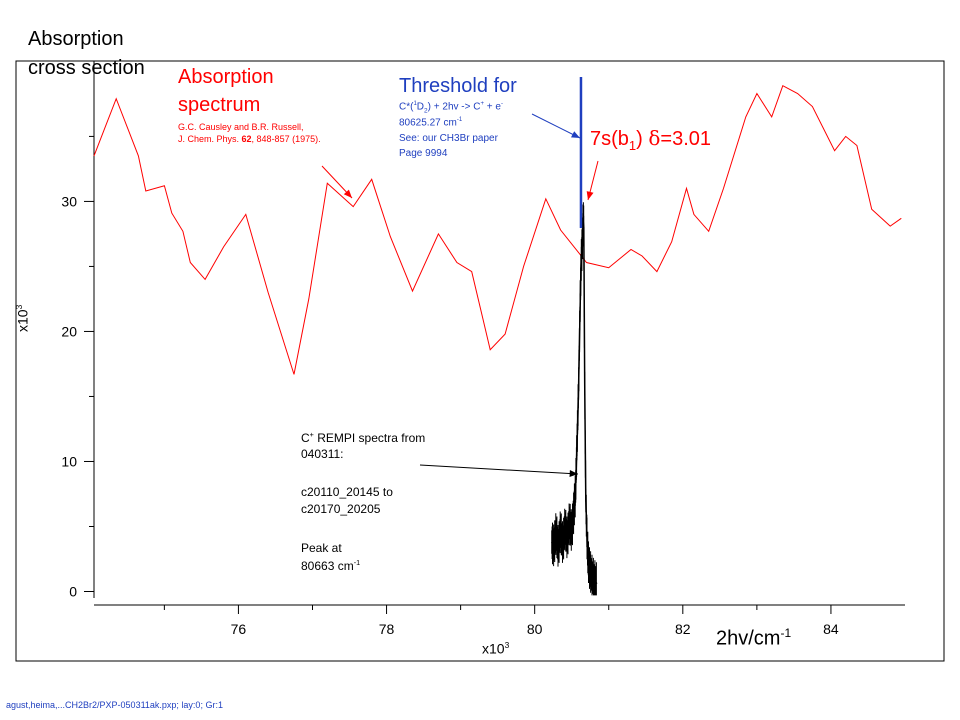  Describe the element at coordinates (305, 438) in the screenshot. I see `rempi-ion: C` at that location.